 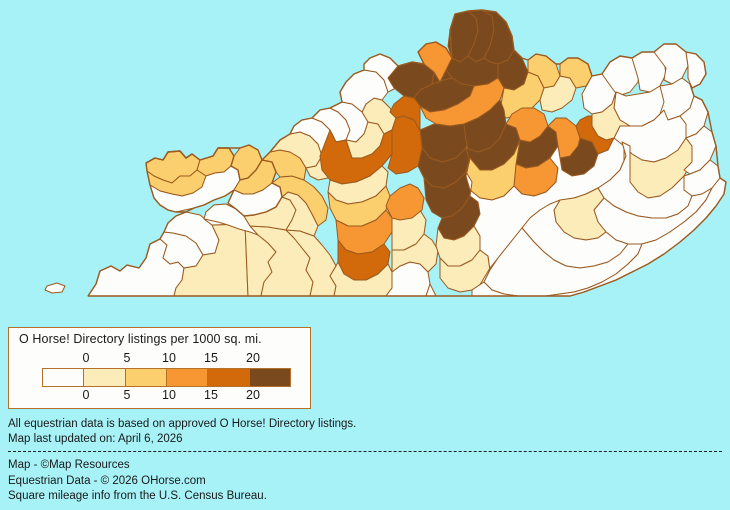 What do you see at coordinates (159, 396) in the screenshot?
I see `legend-ticks-bottom: 0 5 10 15 20` at bounding box center [159, 396].